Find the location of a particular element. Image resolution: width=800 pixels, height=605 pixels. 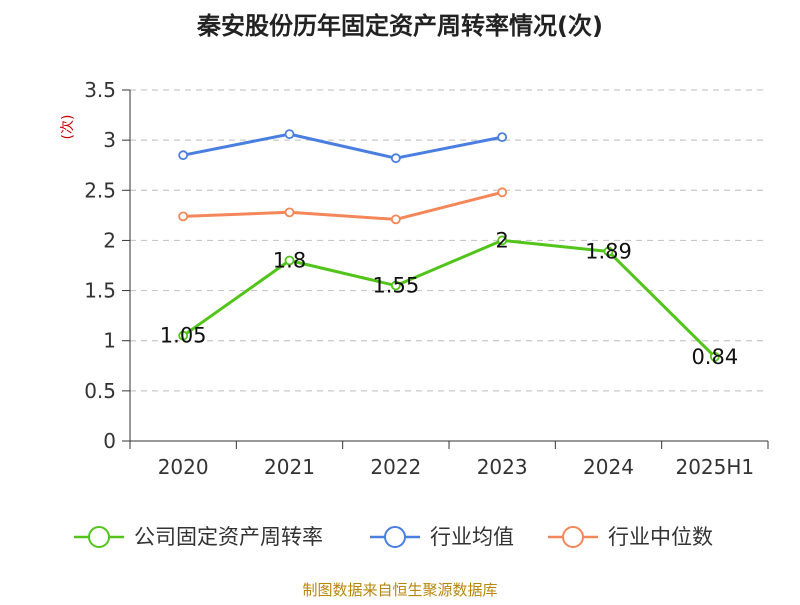

legend-item: 行业均值 is located at coordinates (442, 537).